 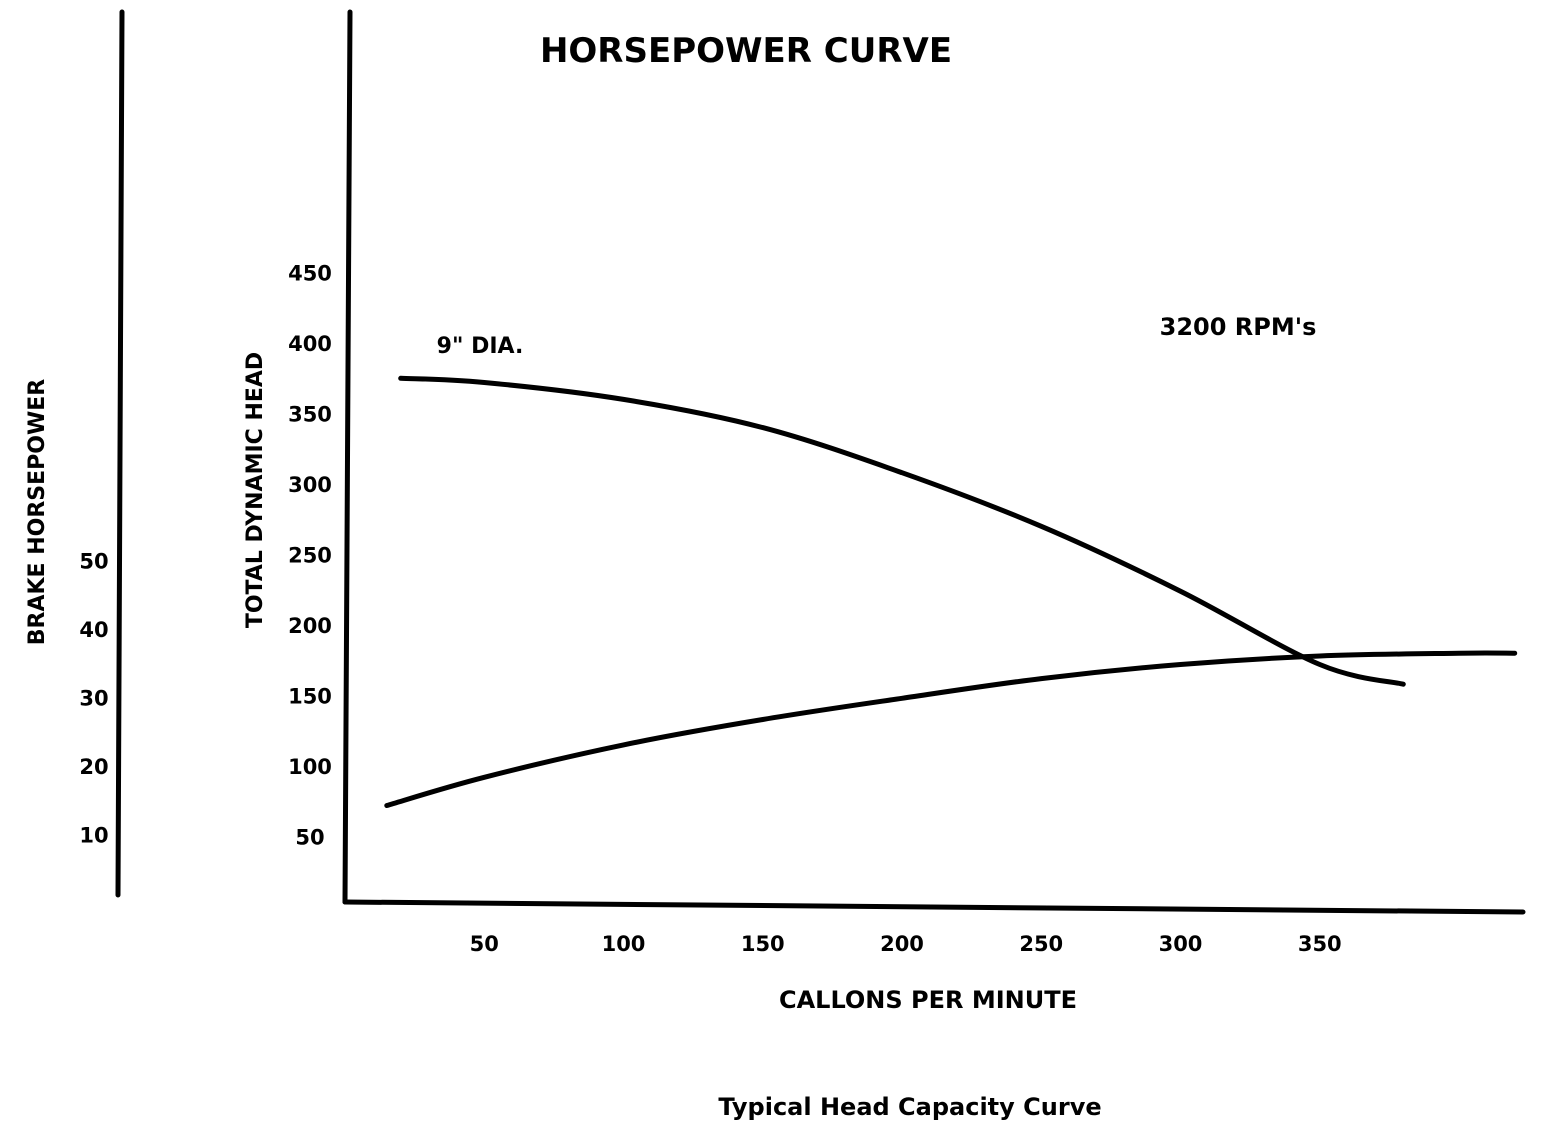 What do you see at coordinates (310, 344) in the screenshot?
I see `y-tick-label: 400` at bounding box center [310, 344].